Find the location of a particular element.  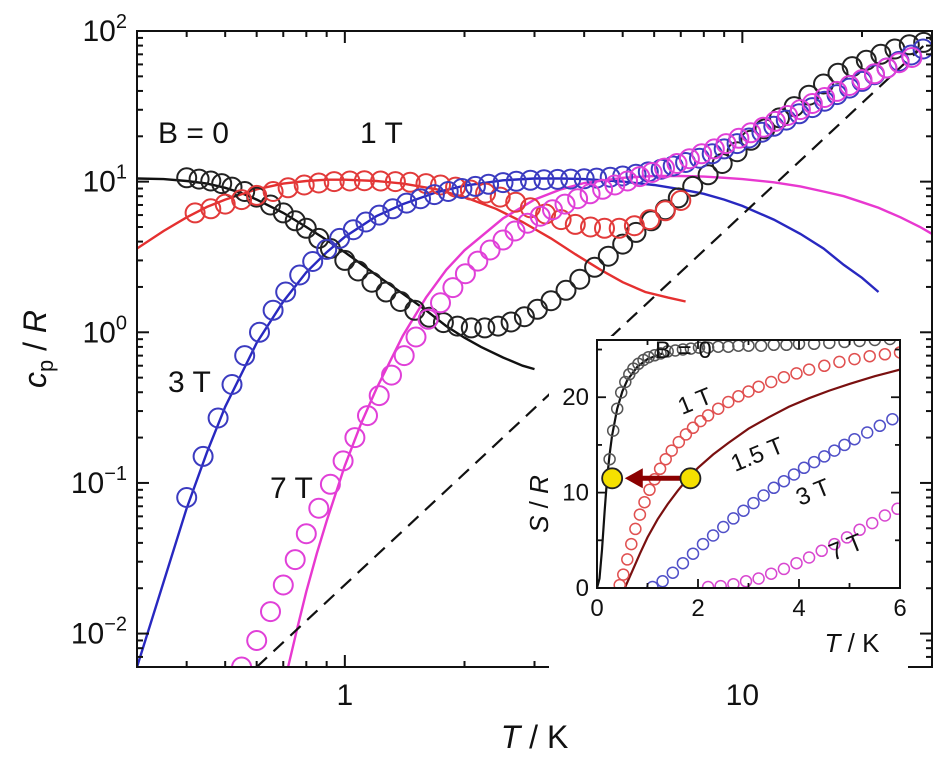

main-y-axis-title: cp / R is located at coordinates (37, 349).